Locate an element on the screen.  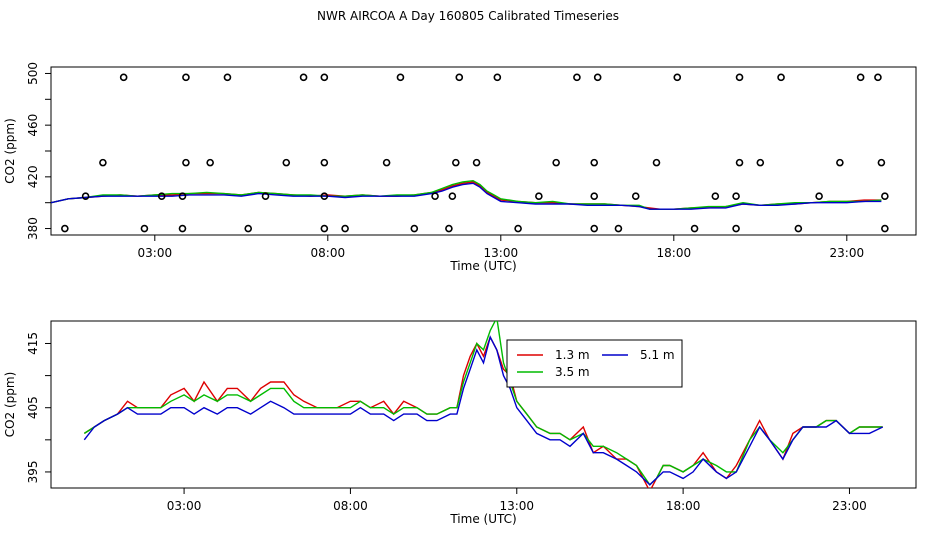
y-tick-label: 380 is located at coordinates (33, 228).